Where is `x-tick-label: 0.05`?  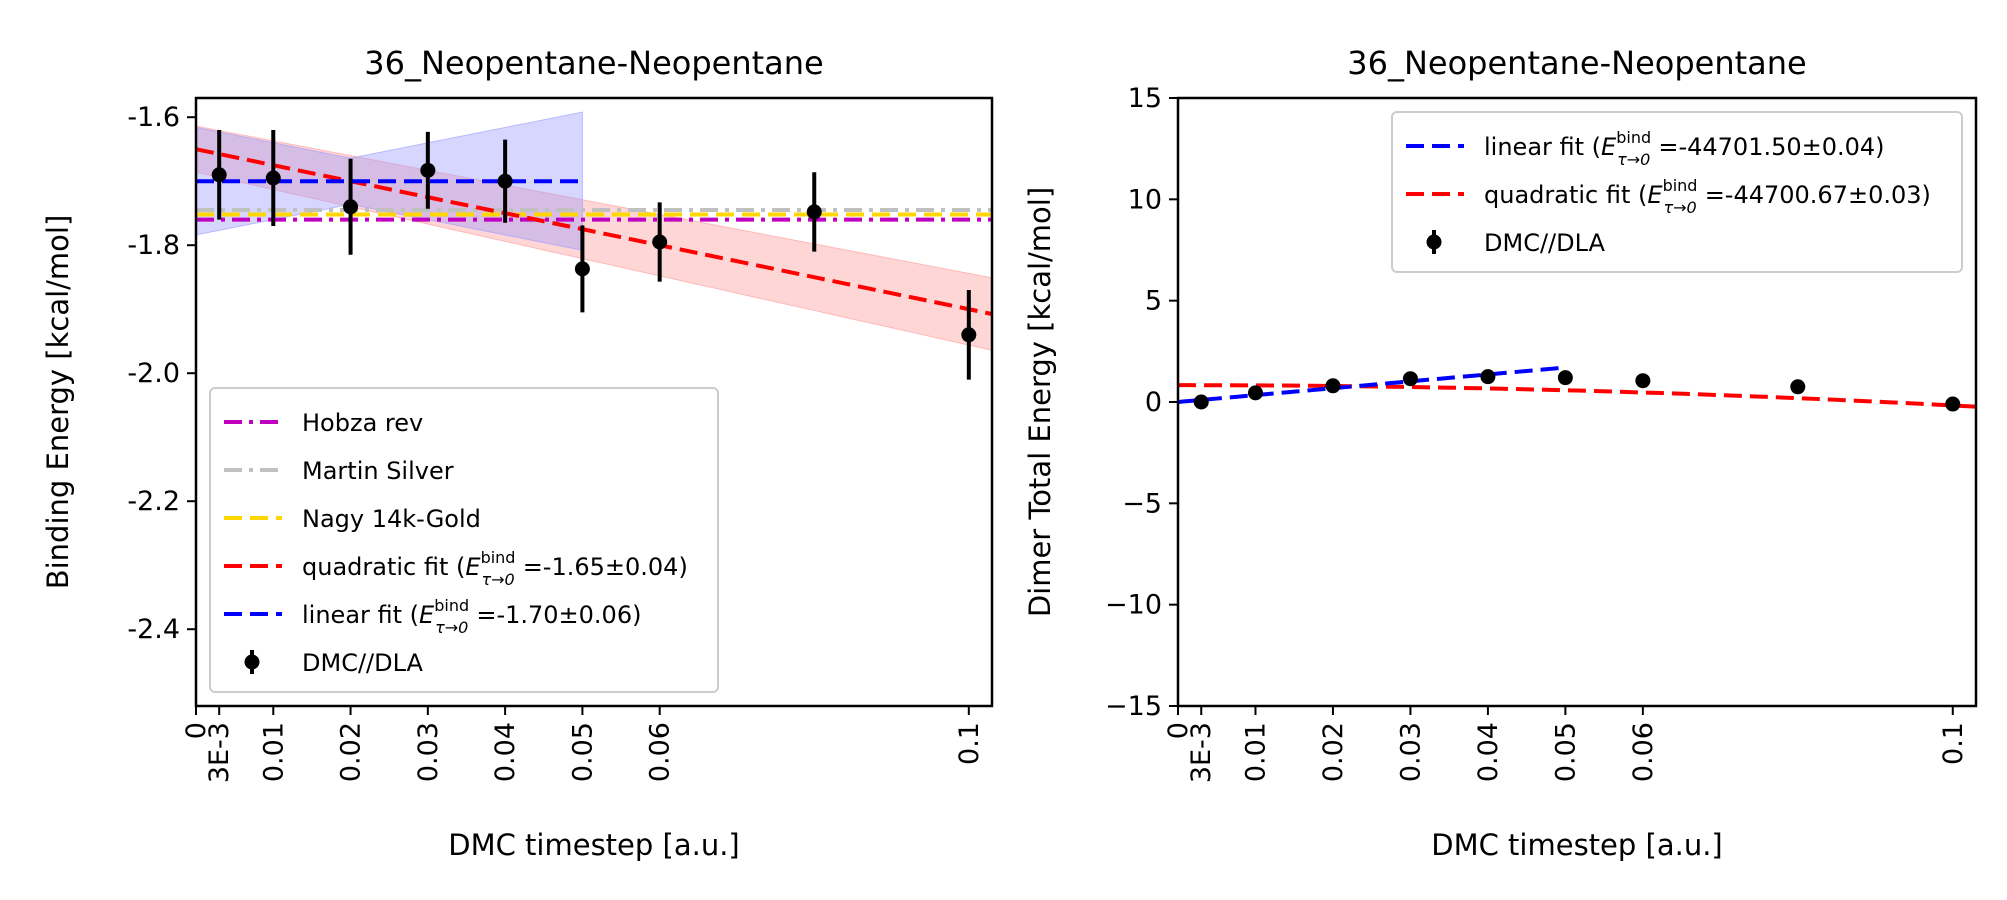 x-tick-label: 0.05 is located at coordinates (582, 752).